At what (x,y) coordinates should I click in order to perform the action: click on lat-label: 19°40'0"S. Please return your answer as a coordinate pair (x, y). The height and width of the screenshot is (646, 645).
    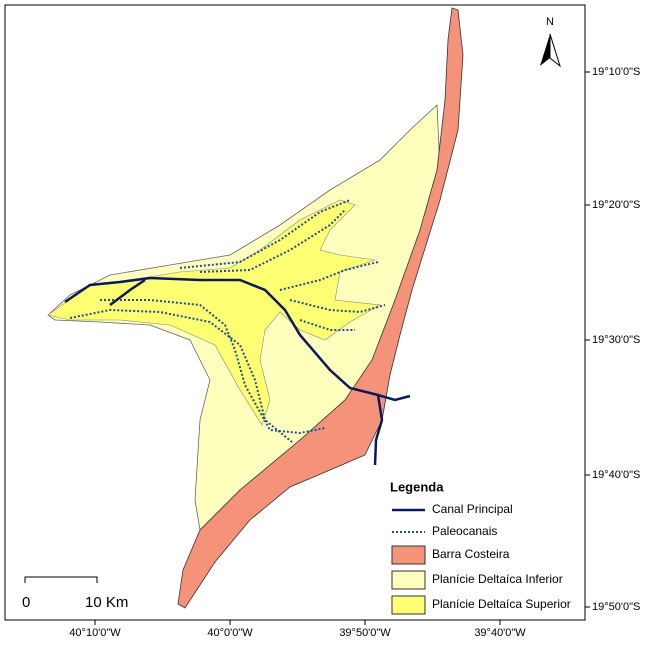
    Looking at the image, I should click on (616, 475).